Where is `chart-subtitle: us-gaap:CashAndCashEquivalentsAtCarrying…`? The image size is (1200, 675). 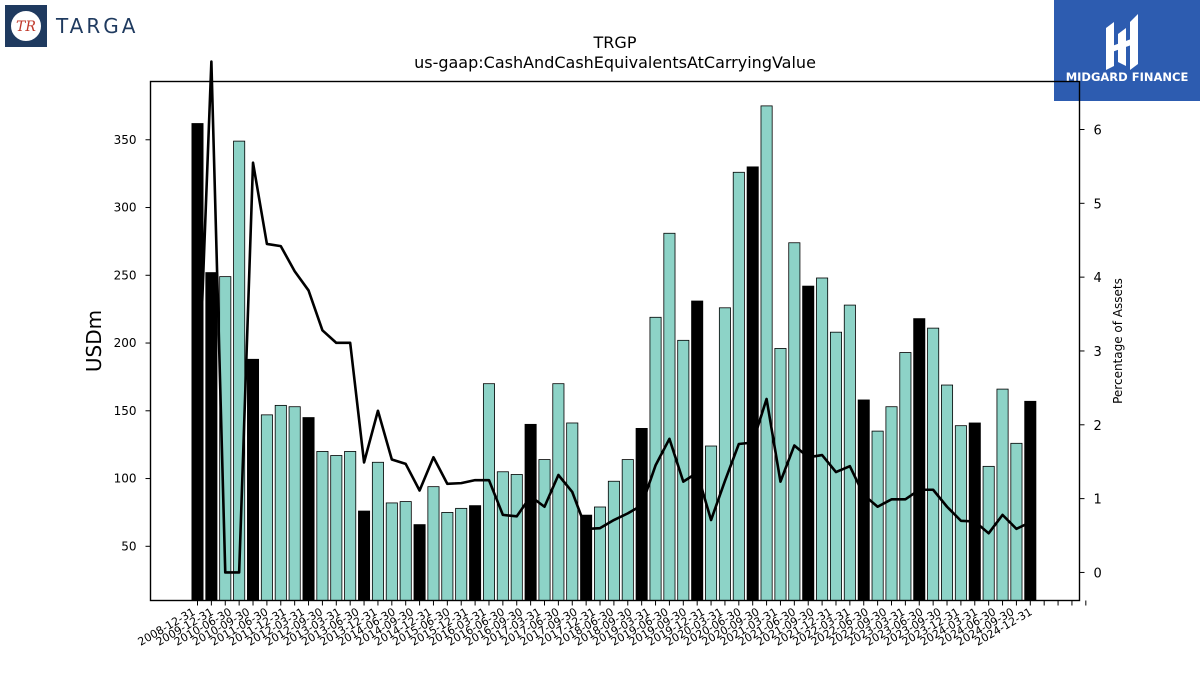 chart-subtitle: us-gaap:CashAndCashEquivalentsAtCarrying… is located at coordinates (615, 62).